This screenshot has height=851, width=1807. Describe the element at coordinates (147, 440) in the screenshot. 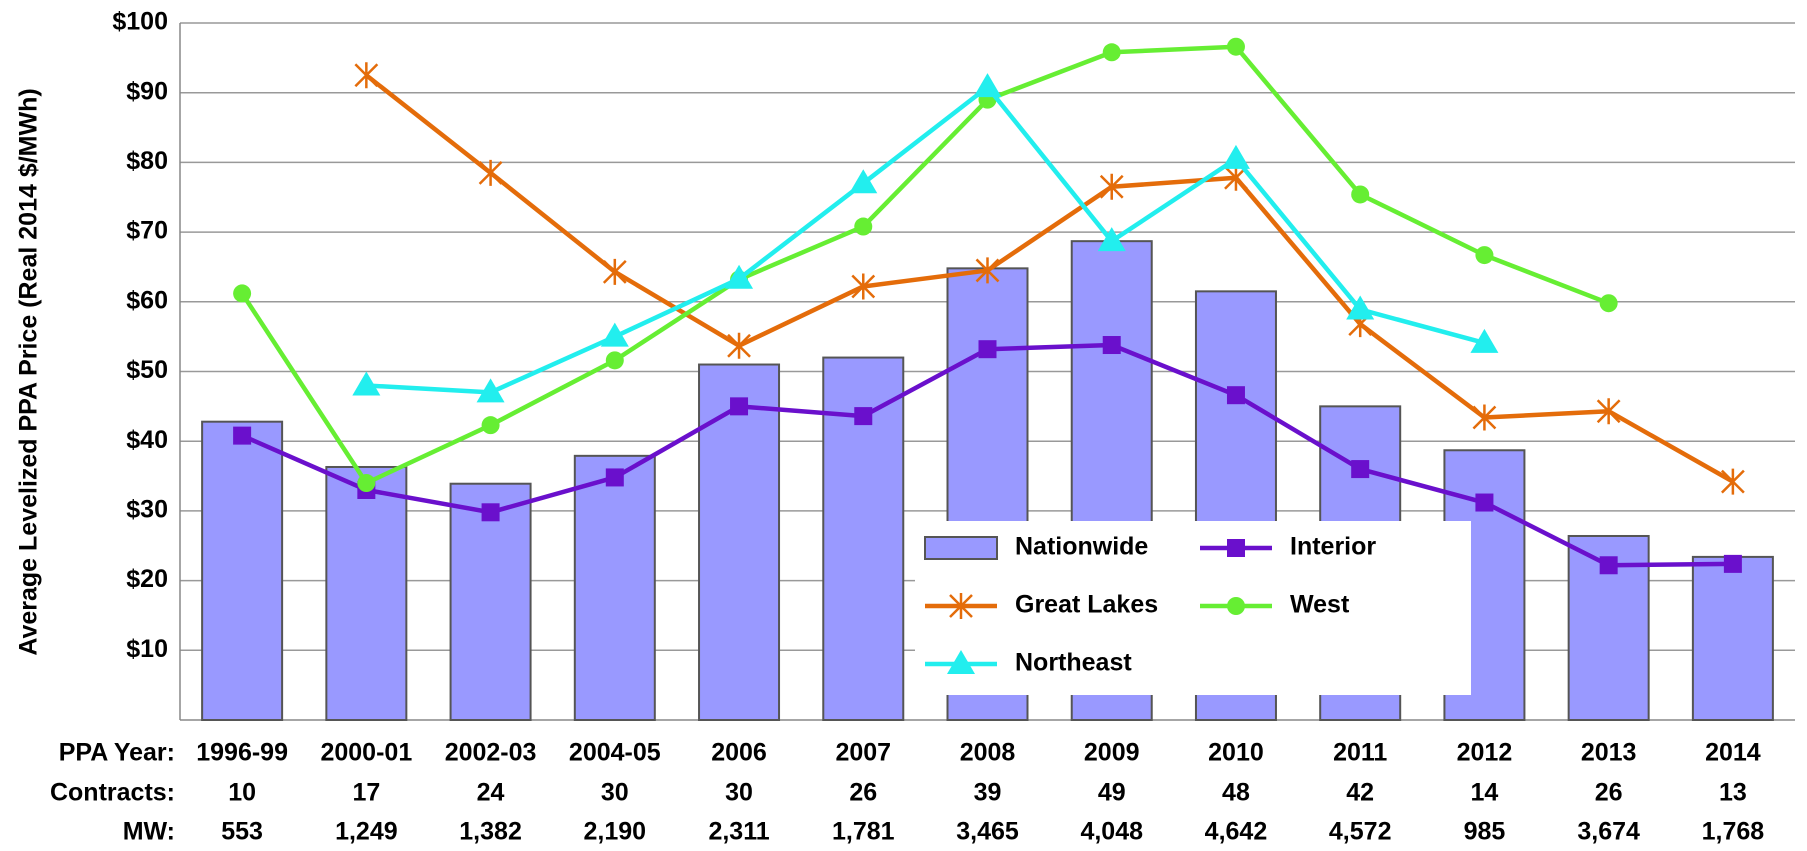

I see `y-tick-label: $40` at that location.